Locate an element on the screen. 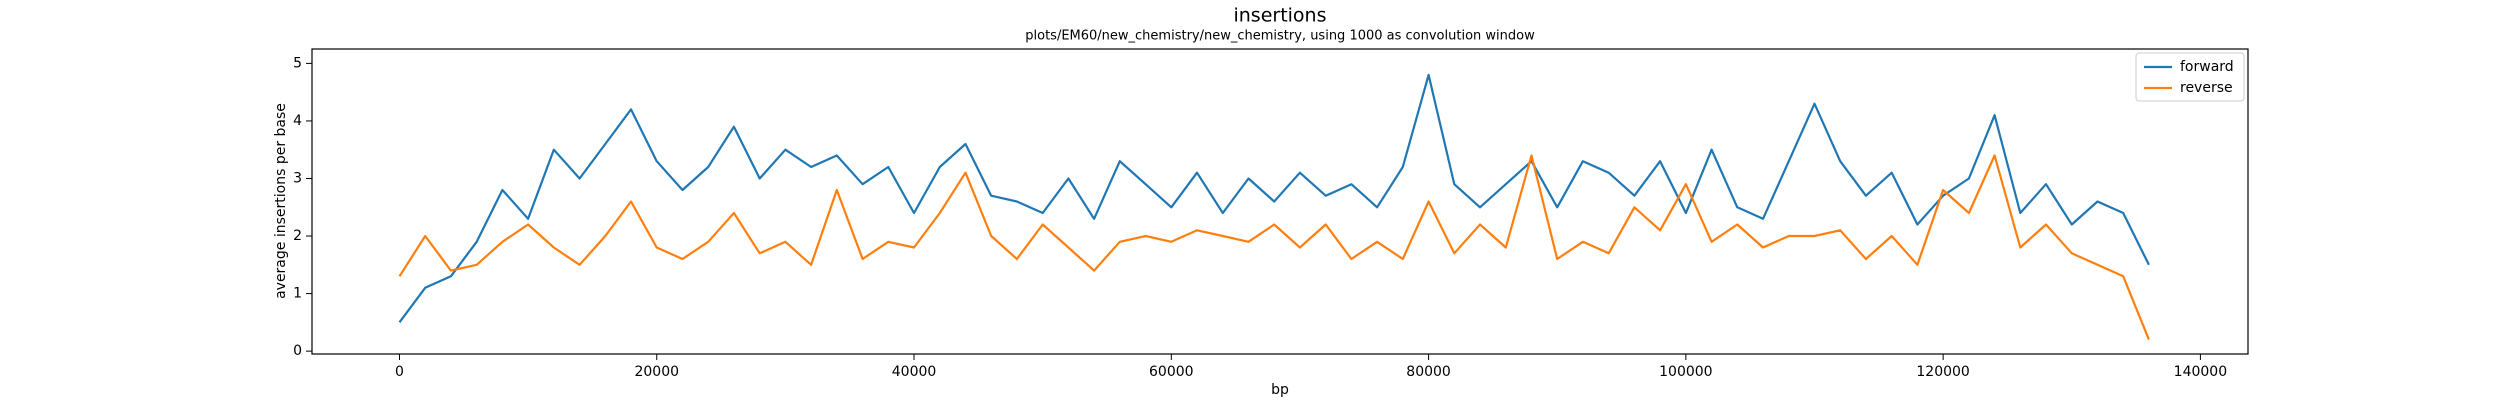 The width and height of the screenshot is (2500, 404). x-tick-label: 140000 is located at coordinates (2200, 372).